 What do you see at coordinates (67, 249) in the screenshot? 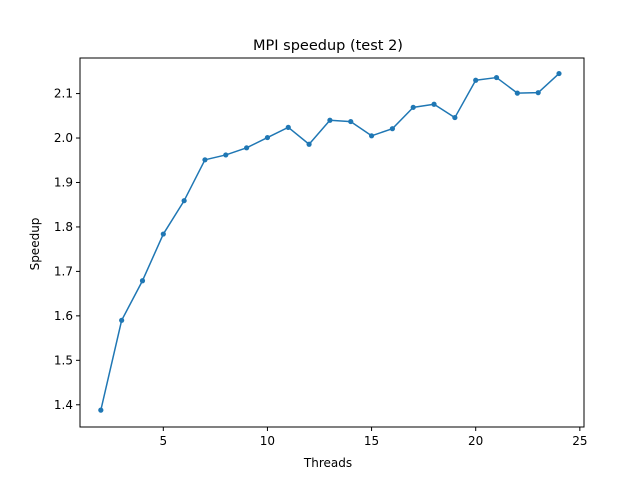
I see `y-axis: 1.4 1.5 1.6 1.7 1.8 1.9 2.0 2.1` at bounding box center [67, 249].